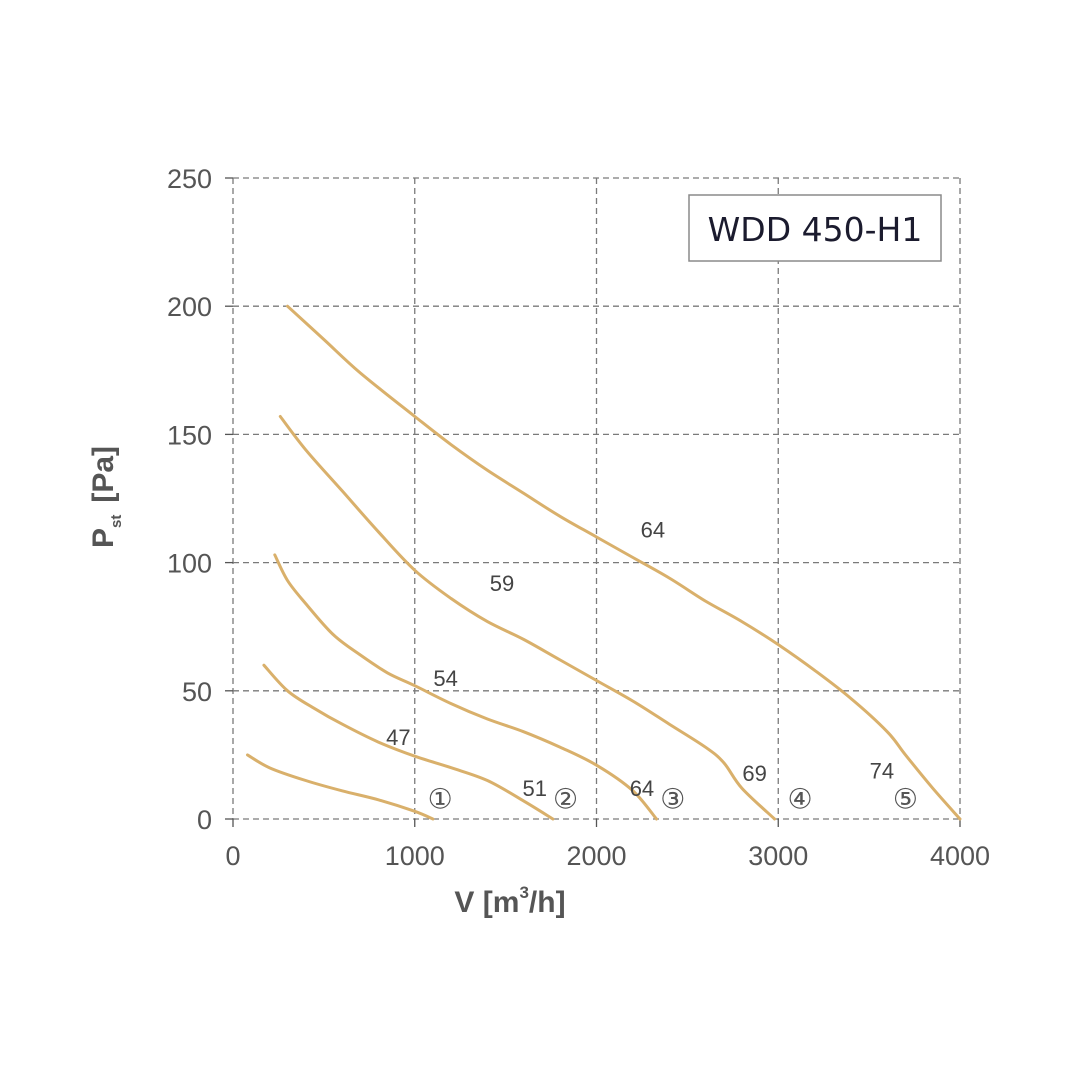 This screenshot has height=1080, width=1080. What do you see at coordinates (509, 901) in the screenshot?
I see `x-axis-label: V [m3/h]` at bounding box center [509, 901].